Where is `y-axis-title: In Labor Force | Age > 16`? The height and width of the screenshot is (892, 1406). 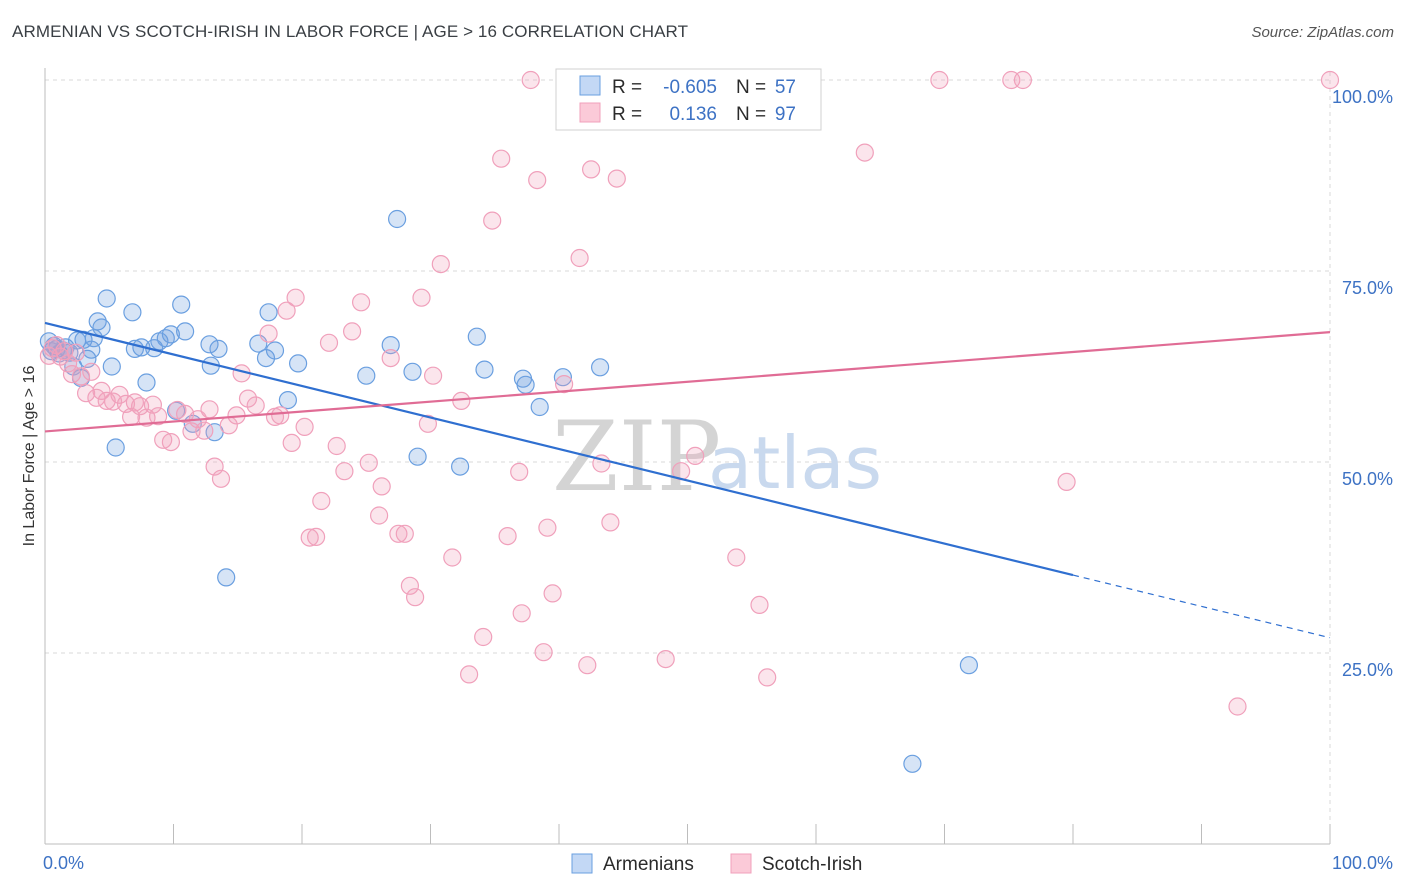 y-axis-title: In Labor Force | Age > 16 is located at coordinates (29, 456).